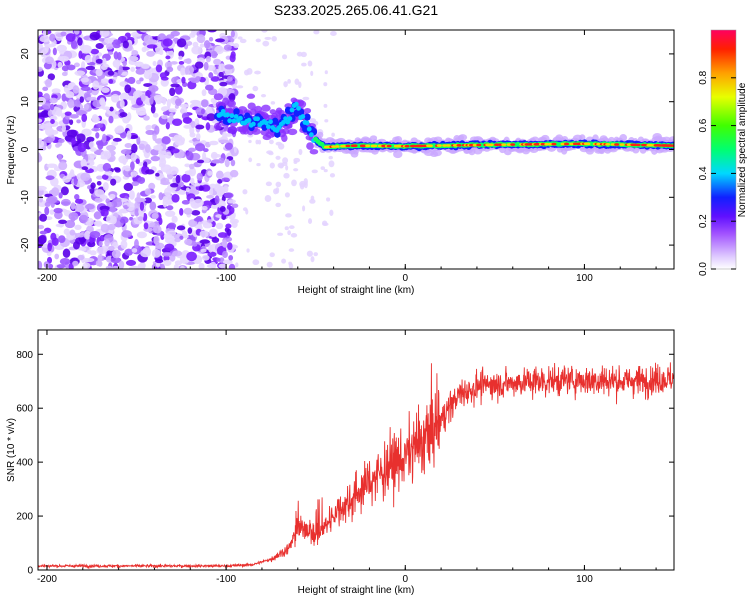 The height and width of the screenshot is (600, 750). Describe the element at coordinates (405, 278) in the screenshot. I see `x-tick-label: 0` at that location.